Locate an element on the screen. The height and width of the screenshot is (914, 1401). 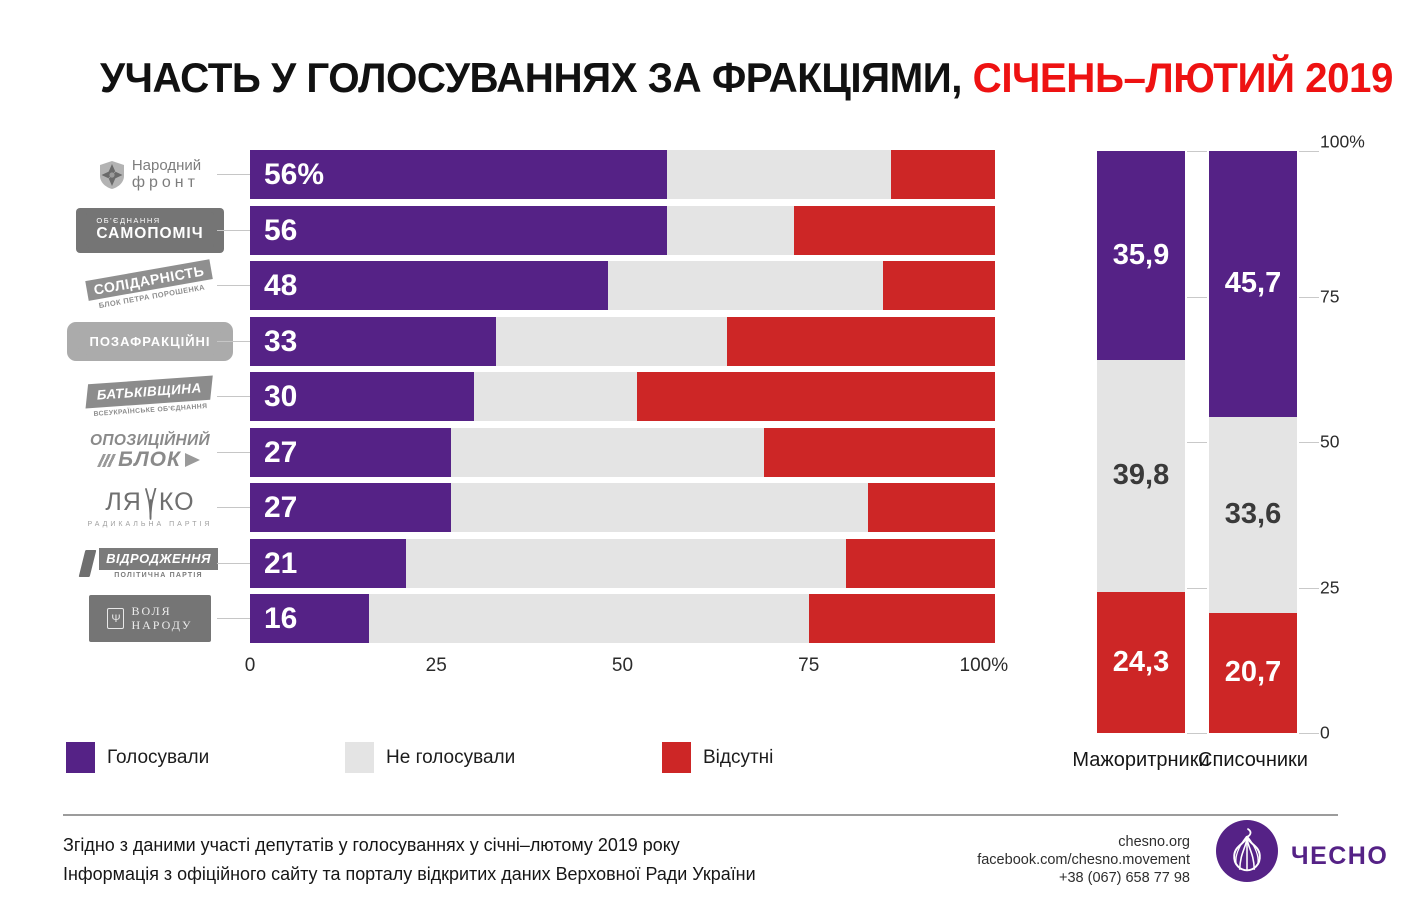
faction-logo: ЛЯ КО РАДИКАЛЬНА ПАРТІЯ is located at coordinates (150, 507).